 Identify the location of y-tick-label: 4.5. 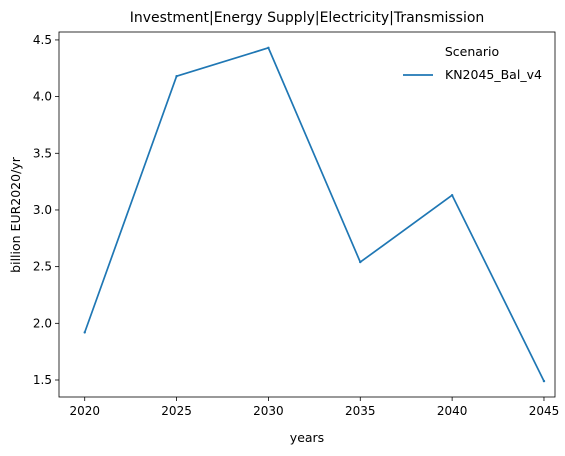
(42, 40).